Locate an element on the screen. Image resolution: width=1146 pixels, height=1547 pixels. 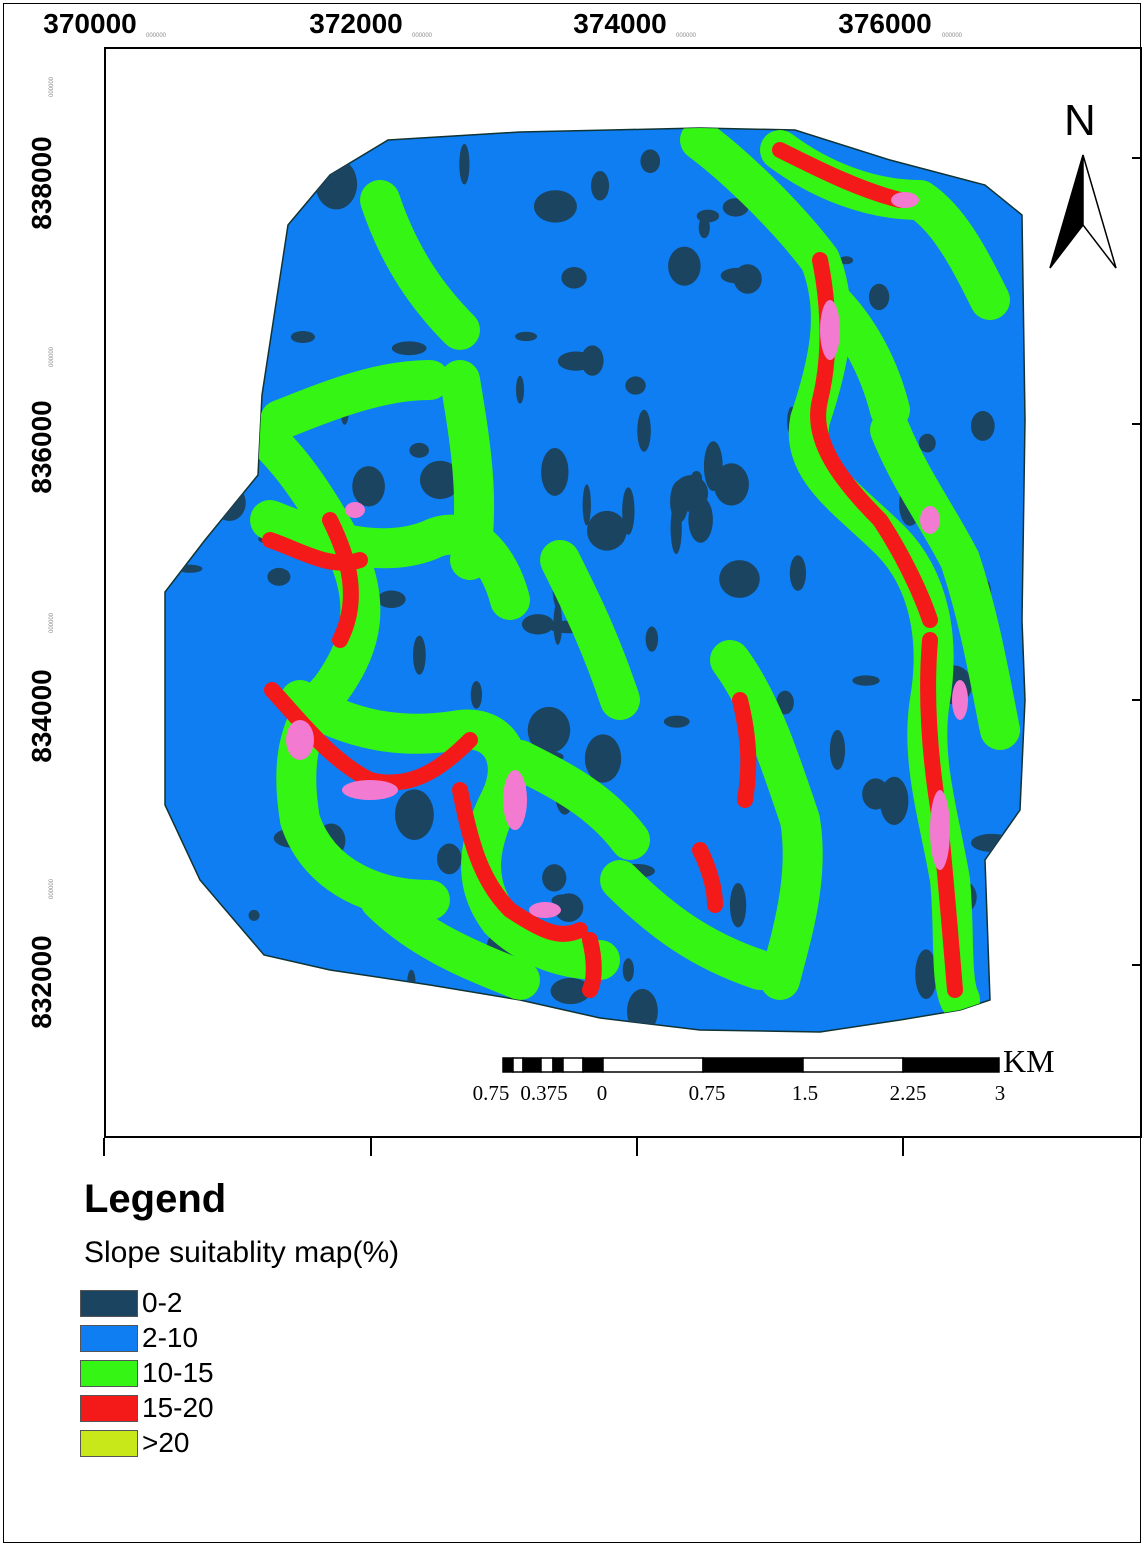
legend-label: >20 is located at coordinates (166, 1442).